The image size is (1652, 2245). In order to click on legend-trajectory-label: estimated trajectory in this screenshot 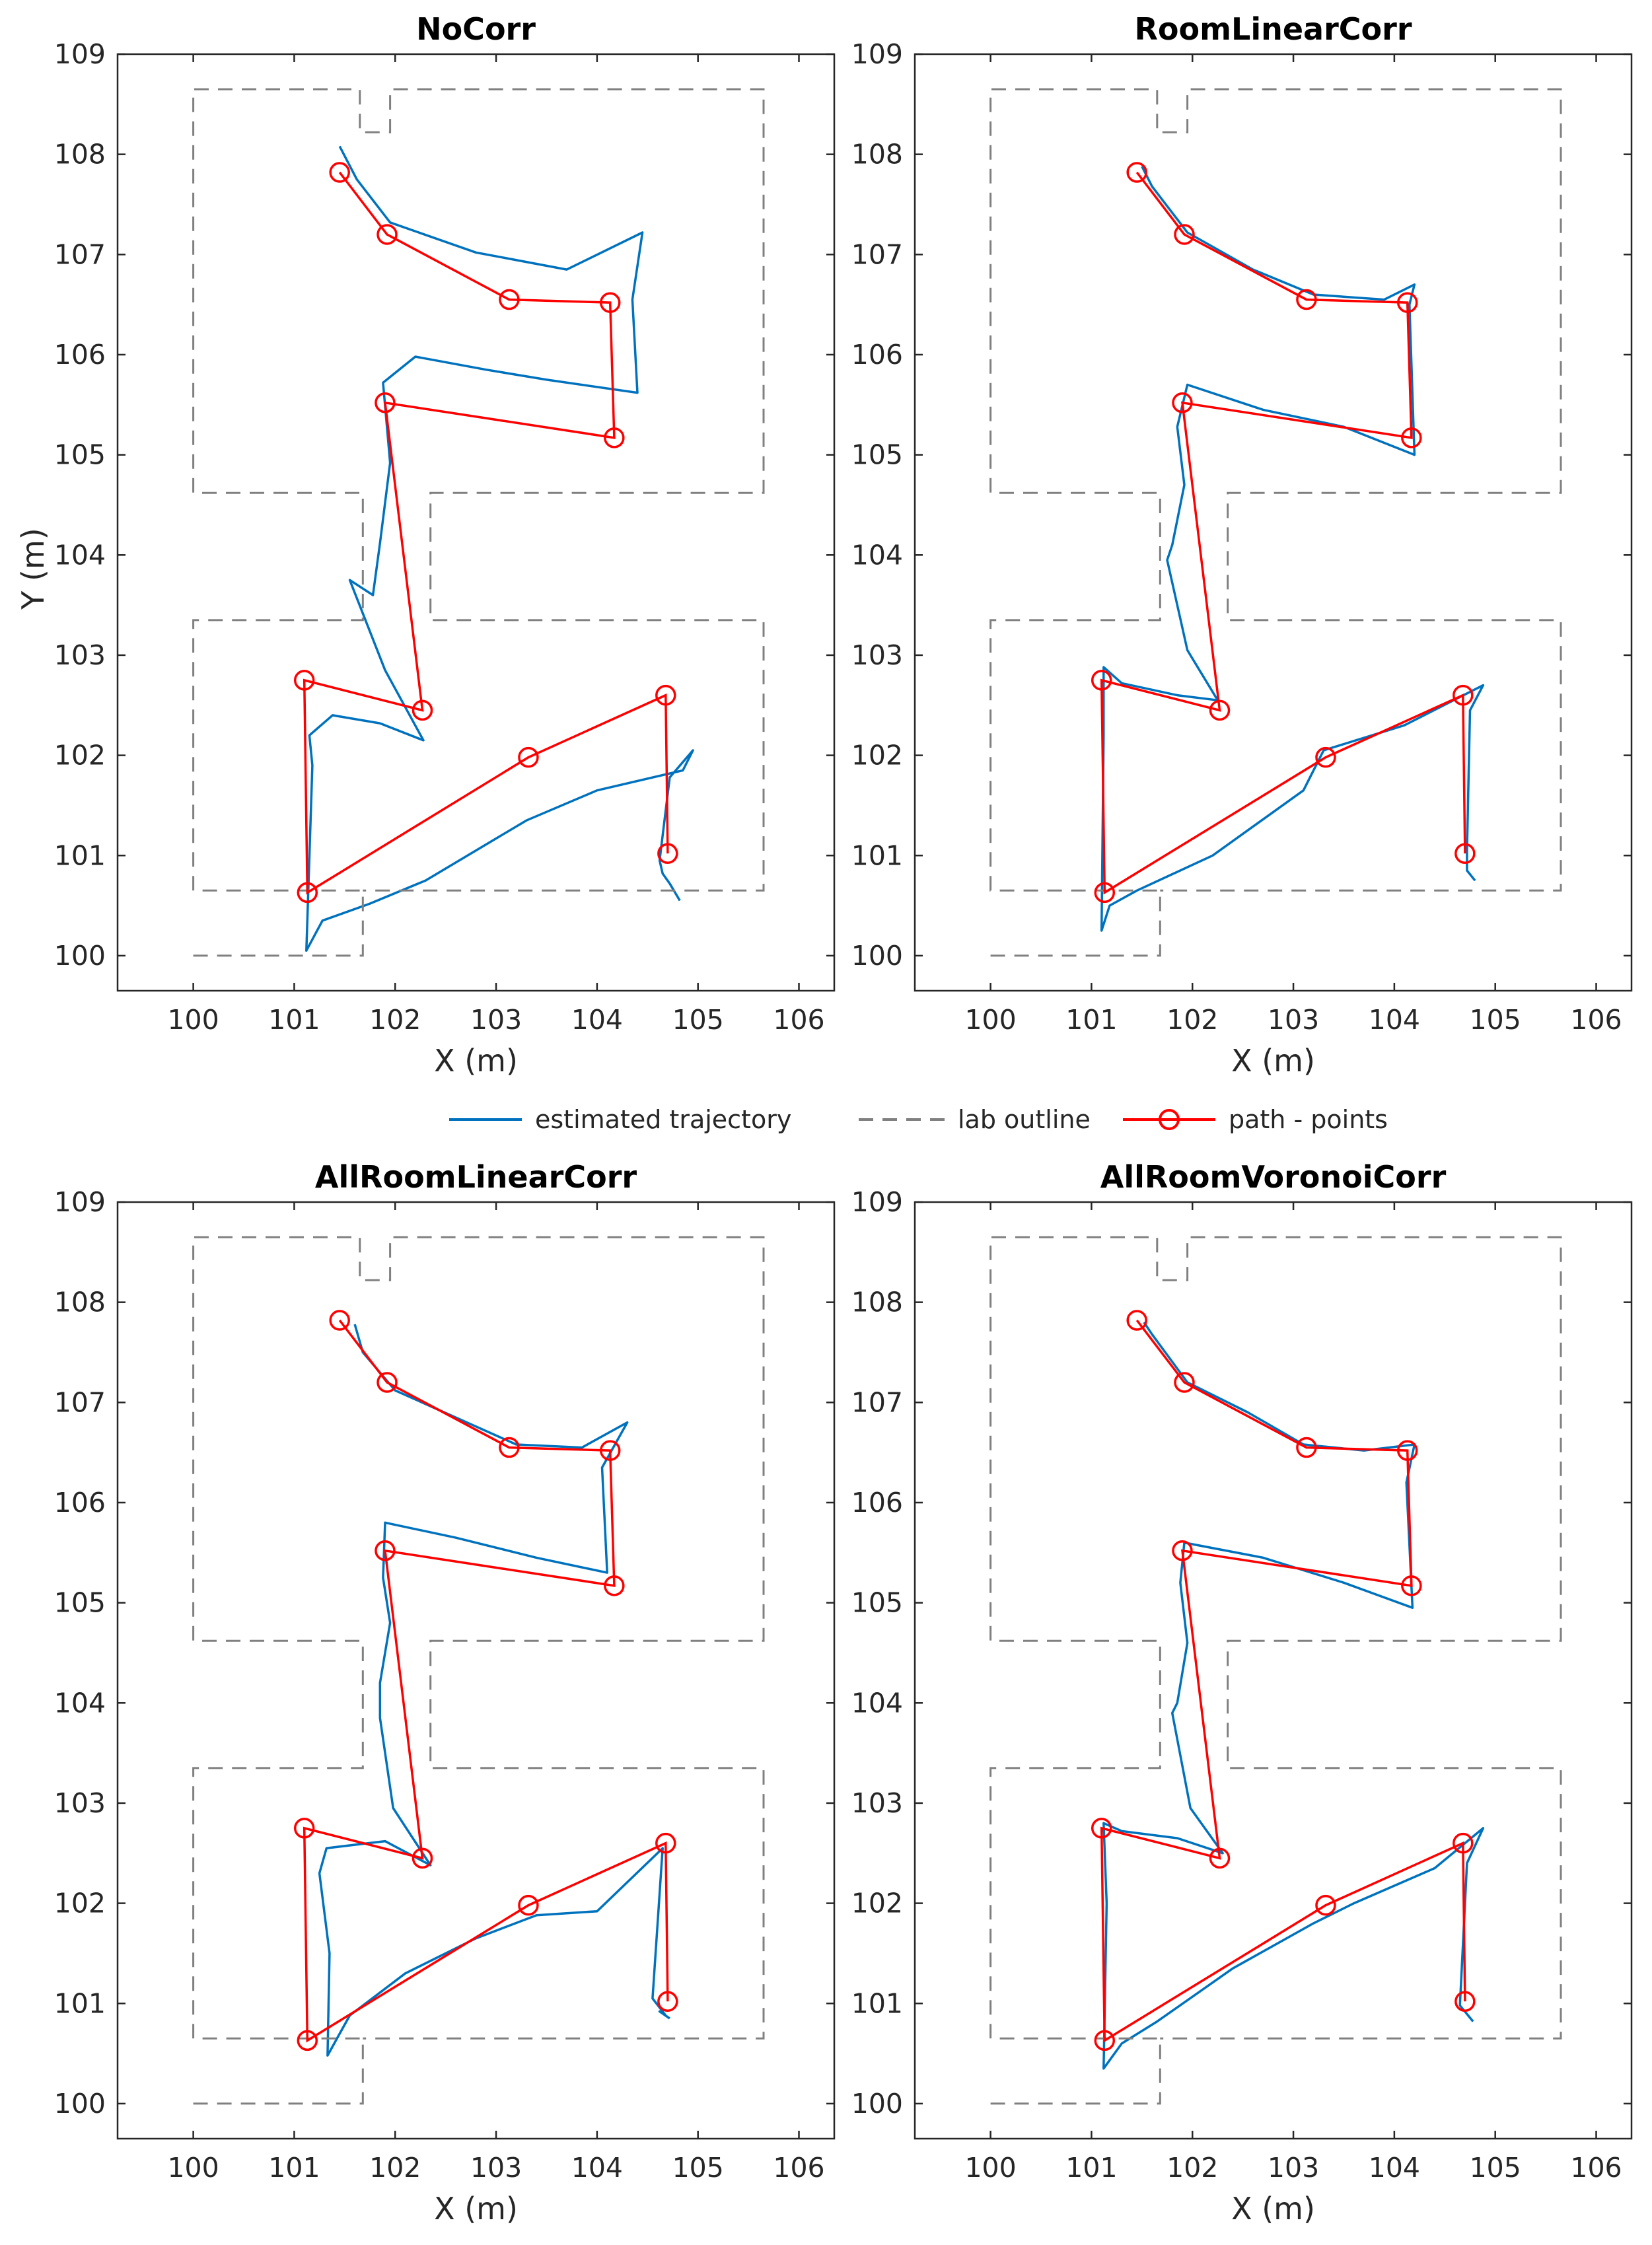, I will do `click(663, 1119)`.